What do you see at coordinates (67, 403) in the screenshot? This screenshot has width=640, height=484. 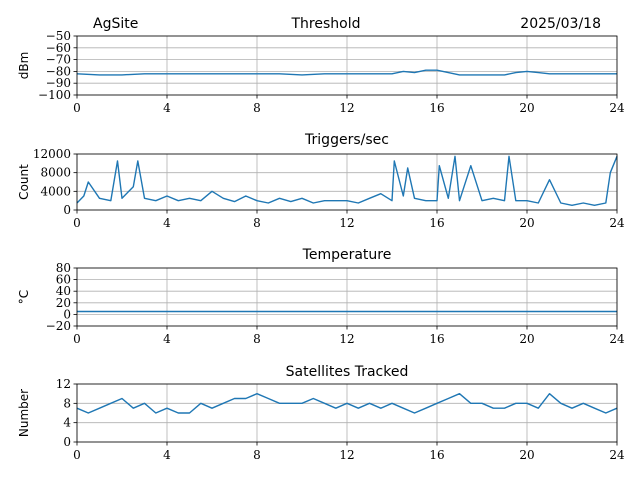 I see `y-tick-label: 8` at bounding box center [67, 403].